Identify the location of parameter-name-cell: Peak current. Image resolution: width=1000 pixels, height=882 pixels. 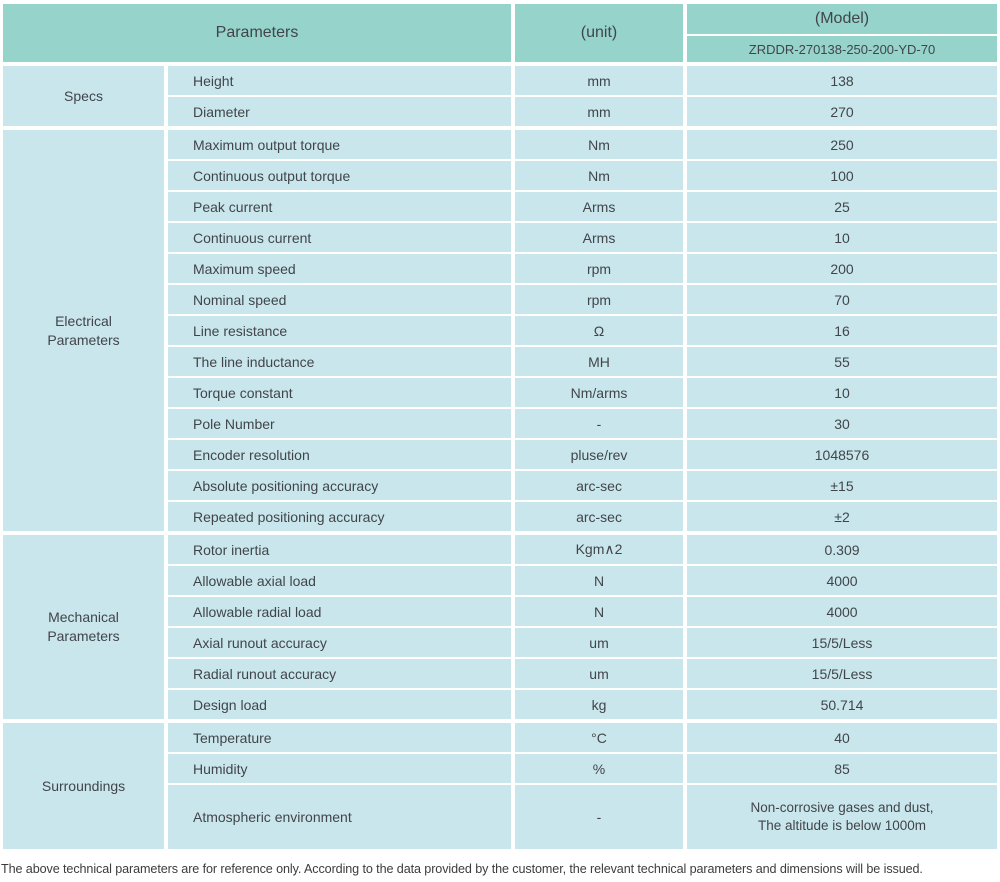
(338, 206).